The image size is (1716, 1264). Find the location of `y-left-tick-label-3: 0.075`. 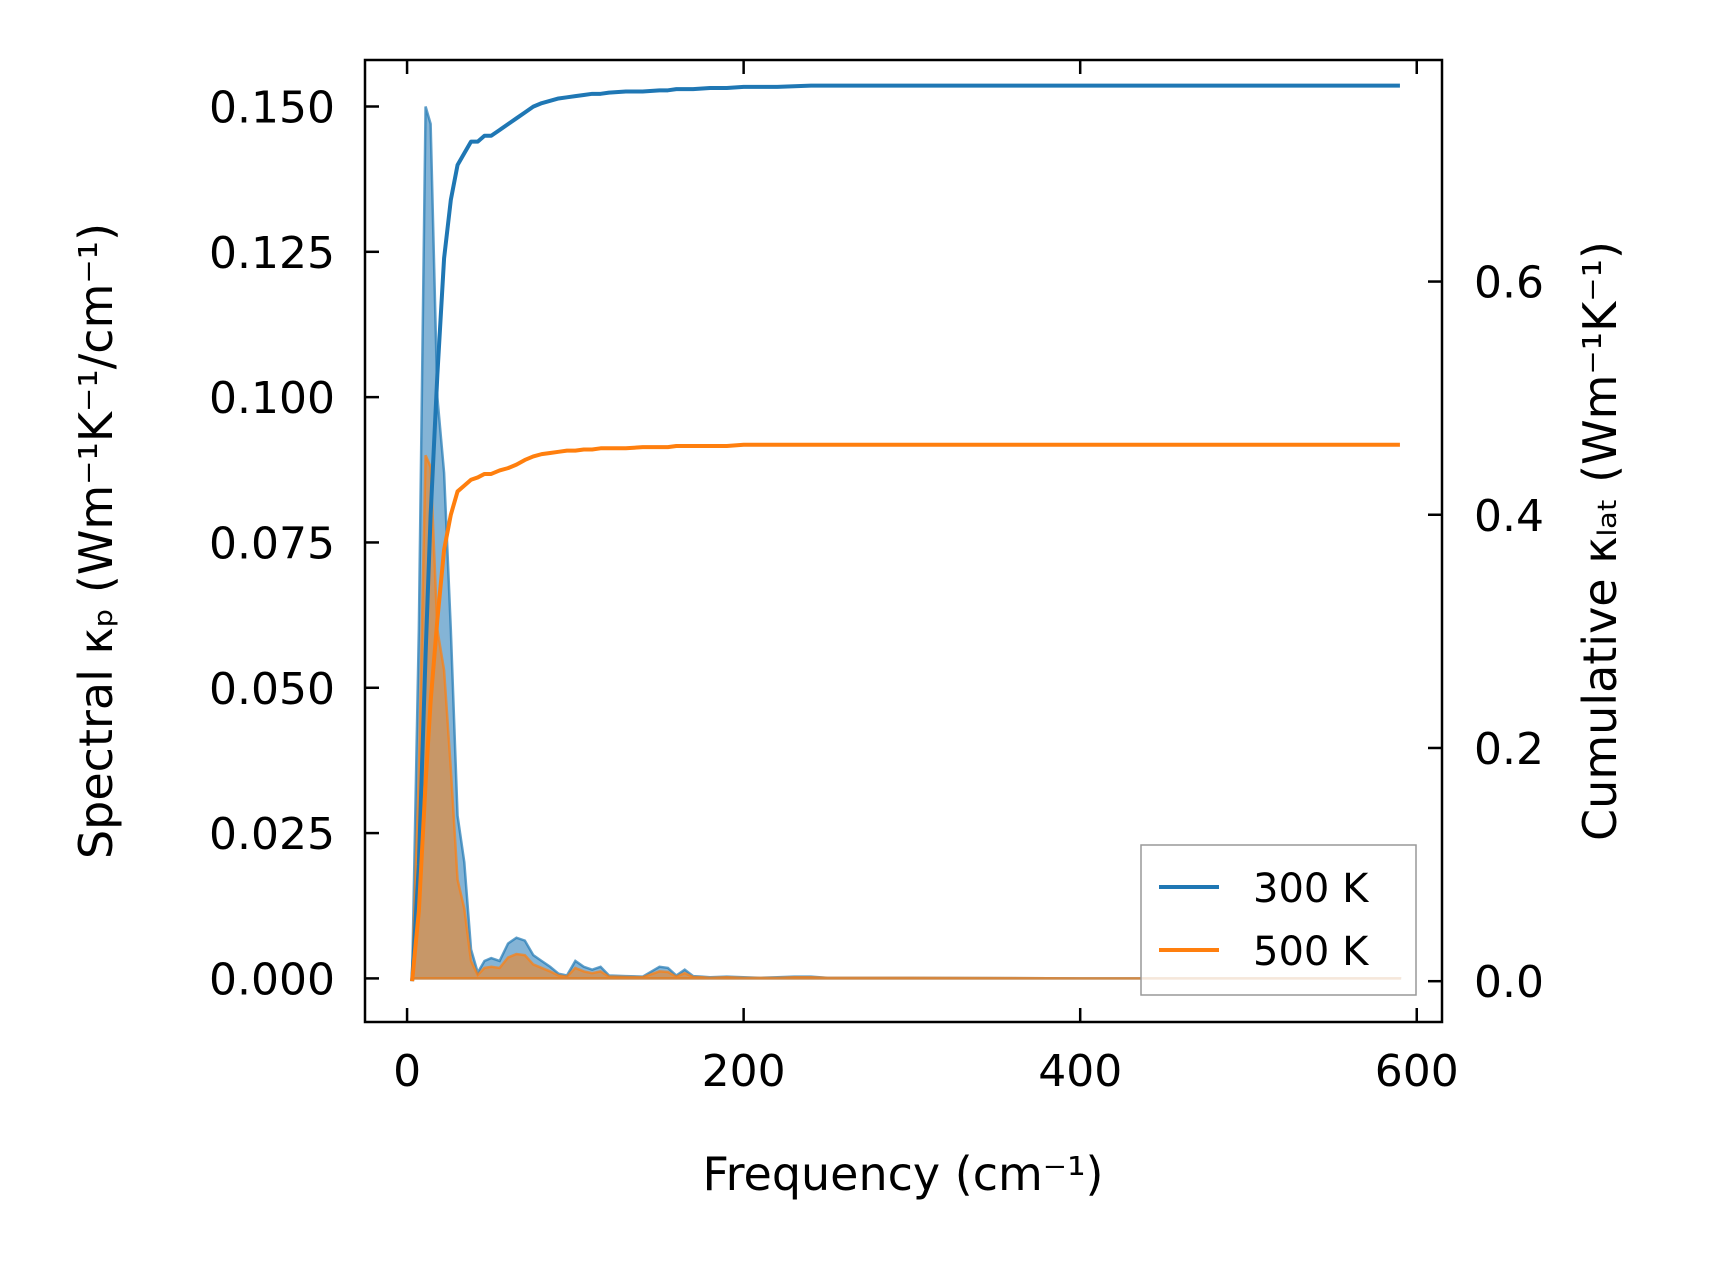

y-left-tick-label-3: 0.075 is located at coordinates (272, 543).